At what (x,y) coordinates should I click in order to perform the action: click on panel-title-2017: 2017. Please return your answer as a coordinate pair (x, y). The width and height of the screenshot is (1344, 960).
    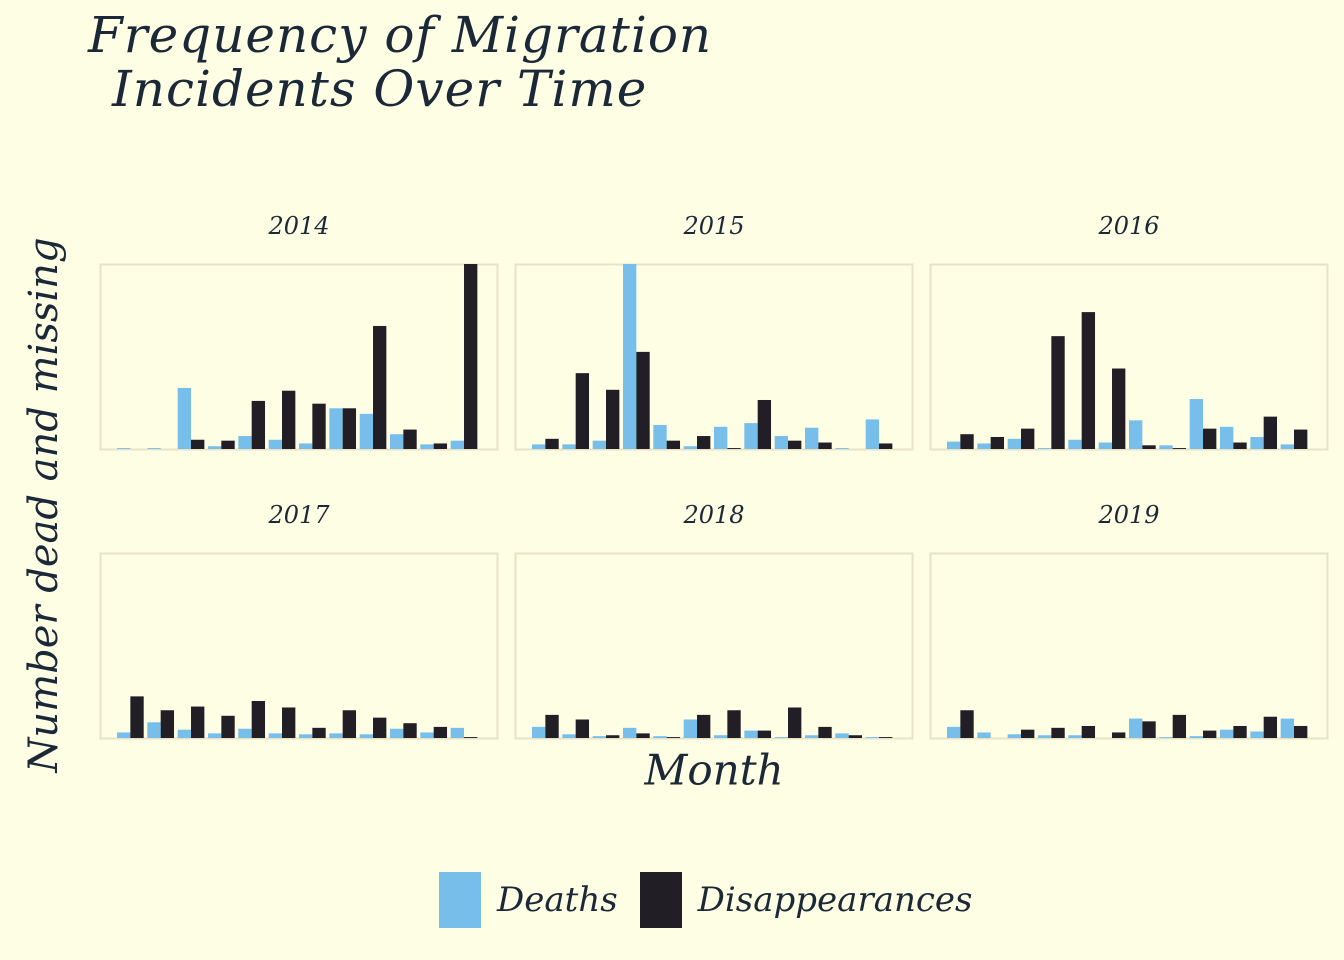
    Looking at the image, I should click on (298, 515).